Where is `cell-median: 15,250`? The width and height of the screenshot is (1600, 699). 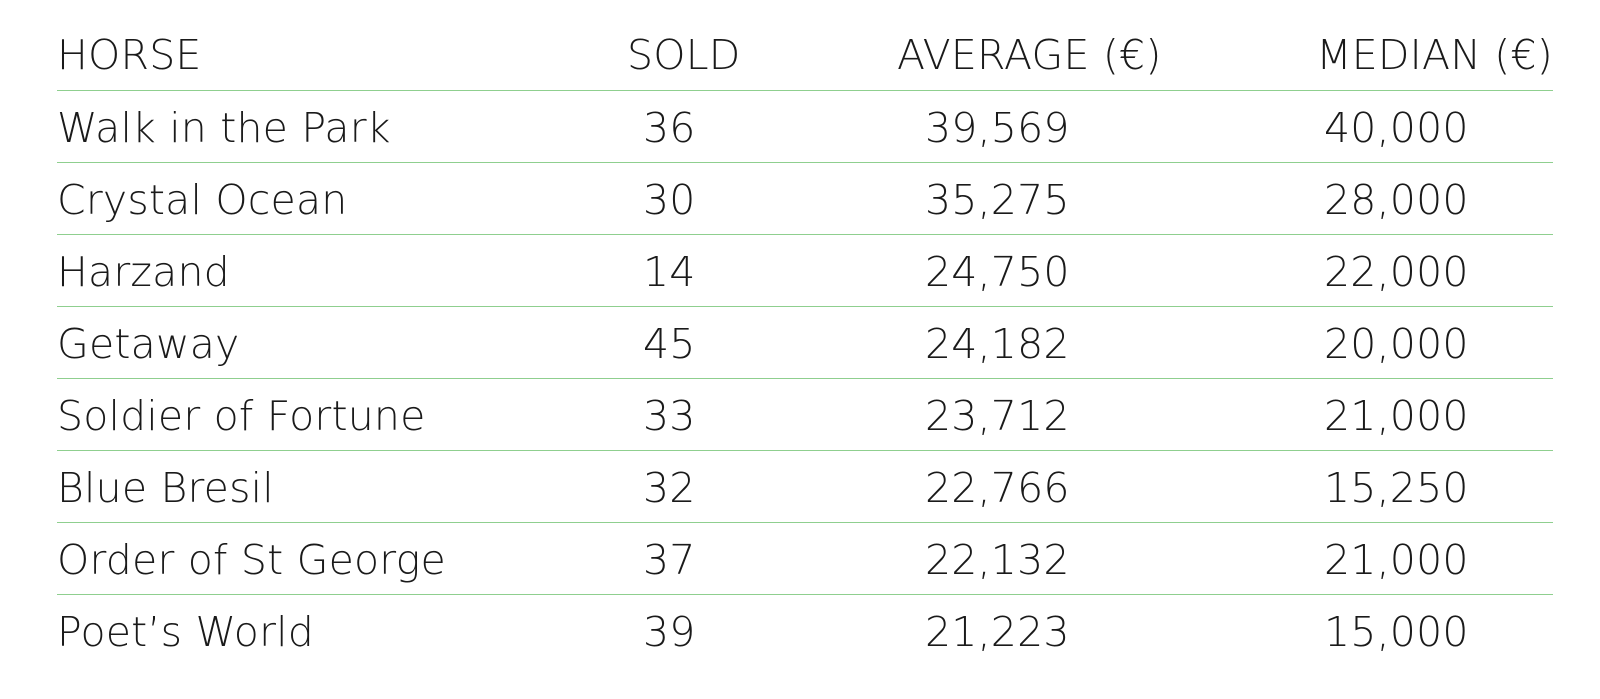
cell-median: 15,250 is located at coordinates (1396, 488).